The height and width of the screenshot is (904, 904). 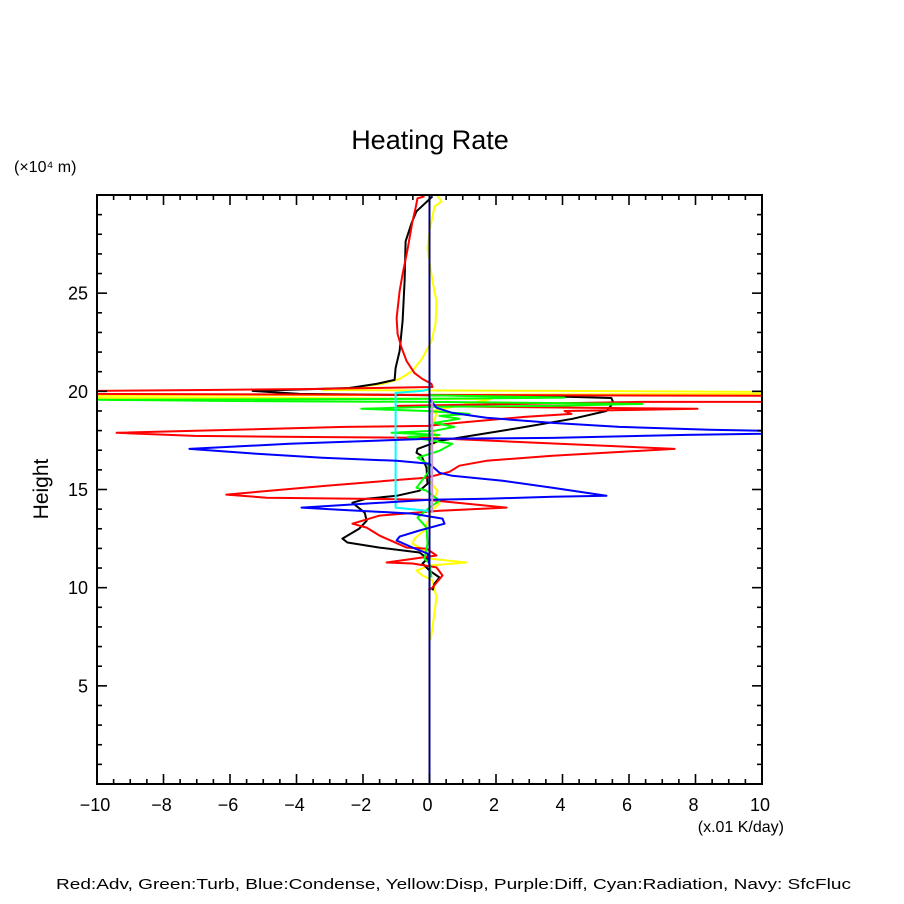 What do you see at coordinates (228, 805) in the screenshot?
I see `x-tick-label: −6` at bounding box center [228, 805].